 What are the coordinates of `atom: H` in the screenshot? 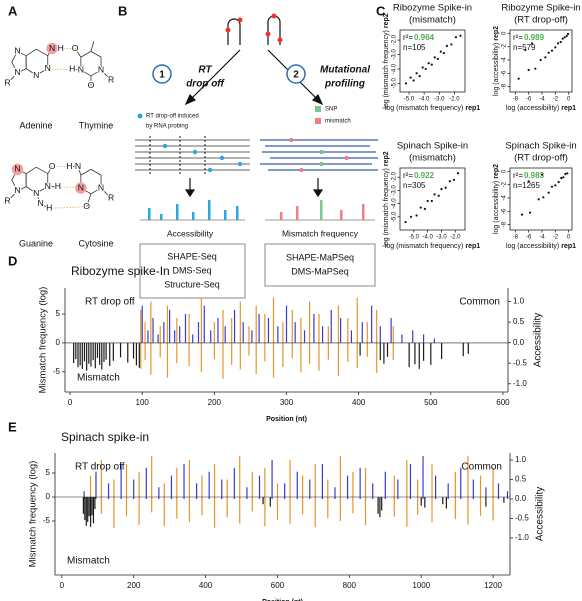 It's located at (61, 48).